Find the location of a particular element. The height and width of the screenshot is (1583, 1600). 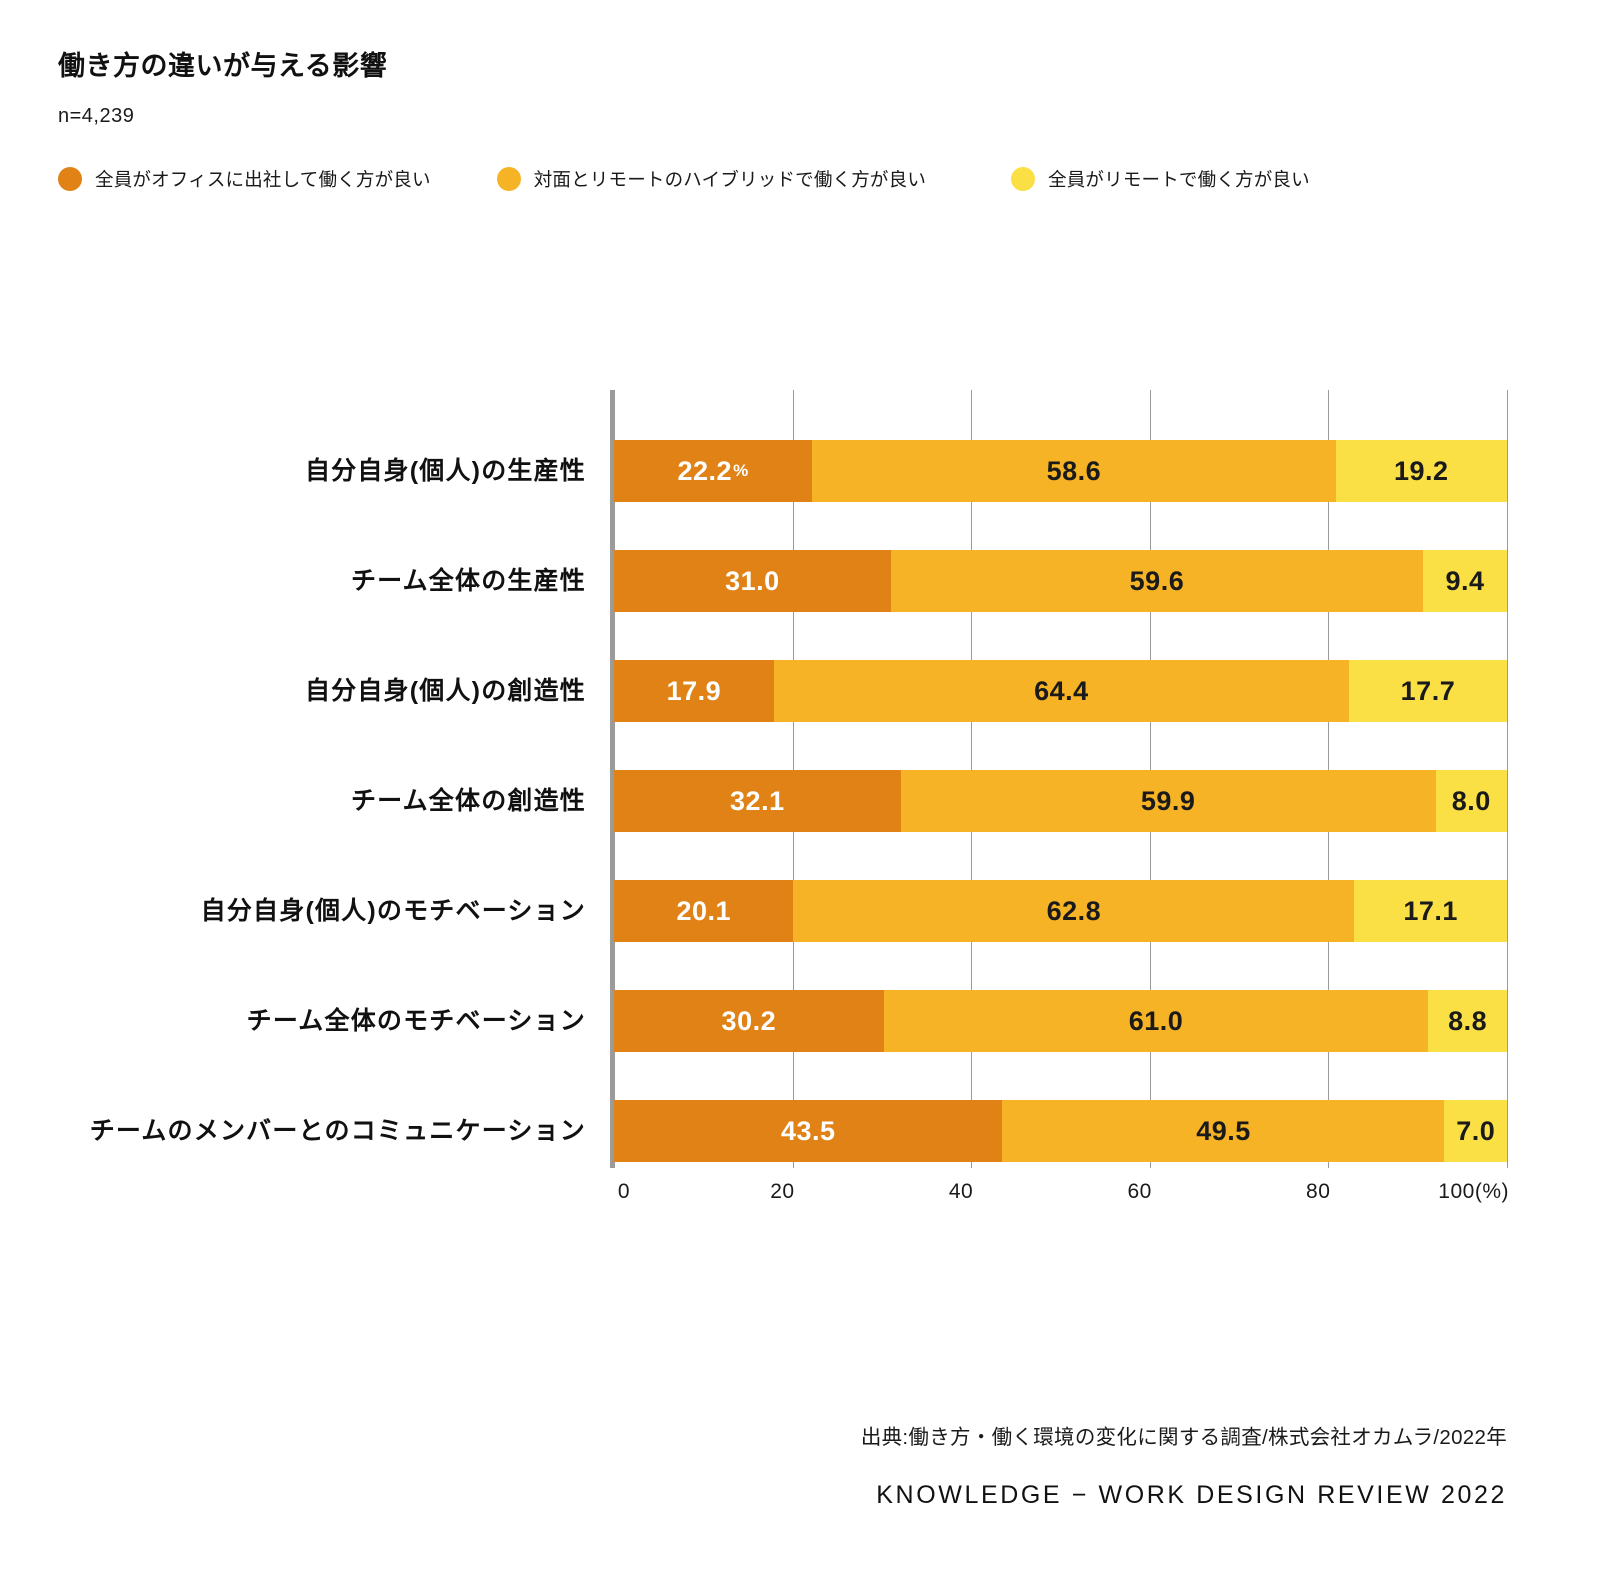

bar-value-label: 49.5 is located at coordinates (1223, 1130).